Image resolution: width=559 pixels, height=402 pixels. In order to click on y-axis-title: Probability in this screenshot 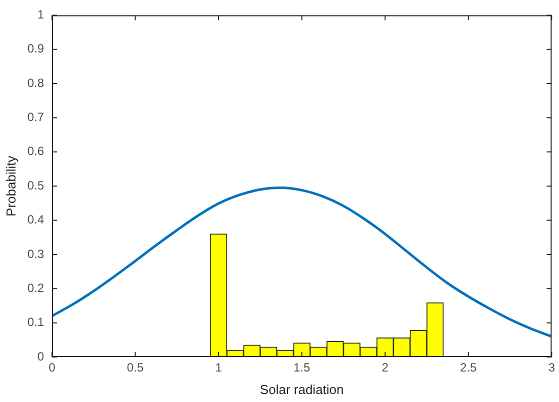, I will do `click(10, 185)`.